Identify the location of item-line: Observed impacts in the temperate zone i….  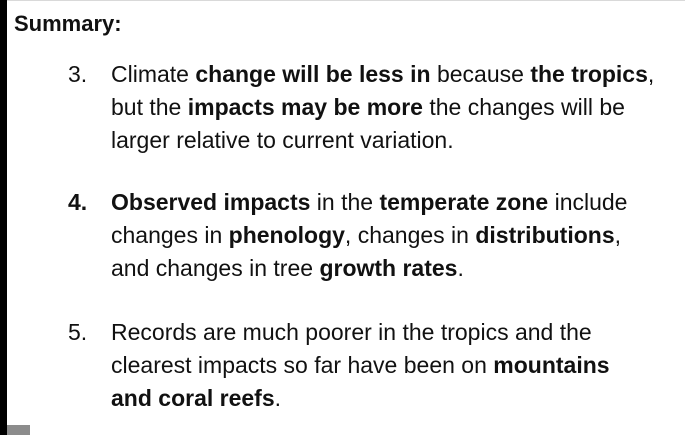
(396, 202).